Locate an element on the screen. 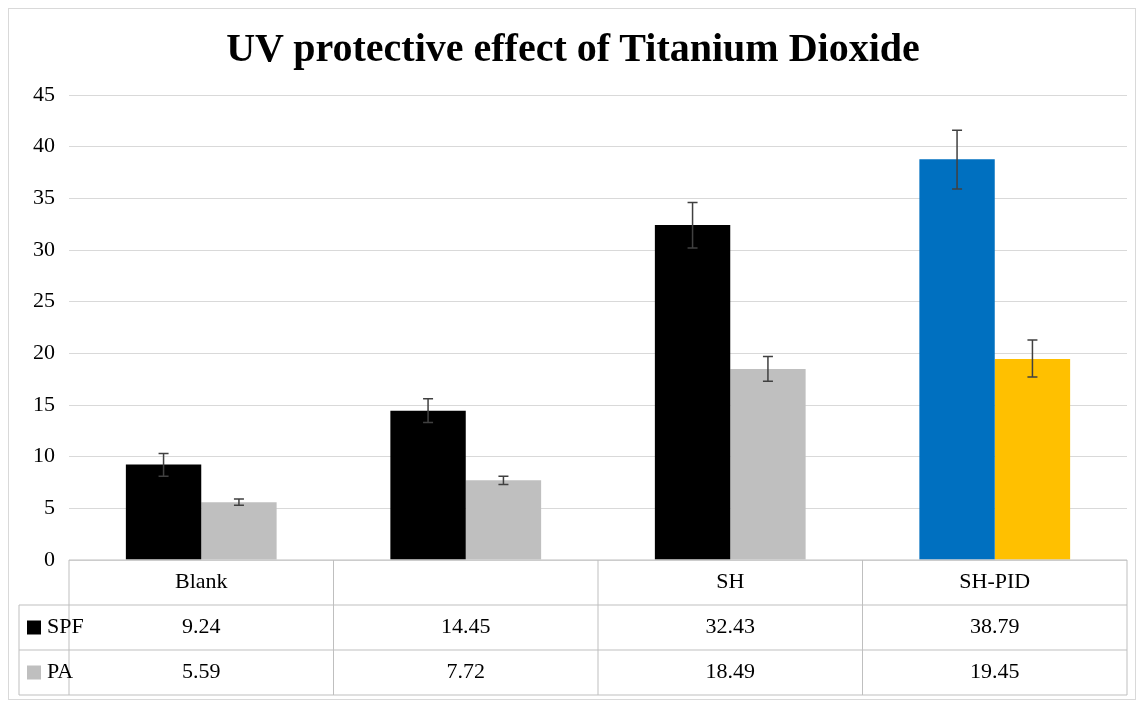  x-tick-label: SH is located at coordinates (730, 581).